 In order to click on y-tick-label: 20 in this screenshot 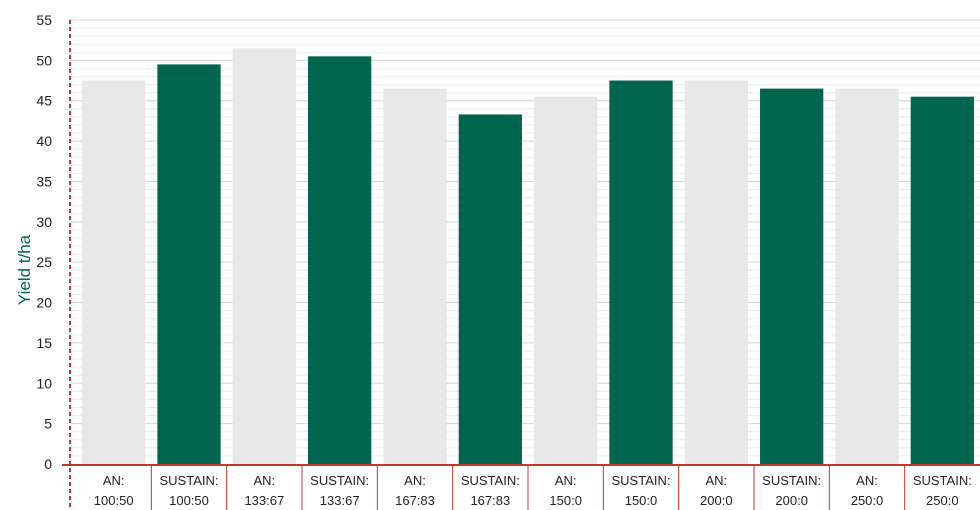, I will do `click(44, 303)`.